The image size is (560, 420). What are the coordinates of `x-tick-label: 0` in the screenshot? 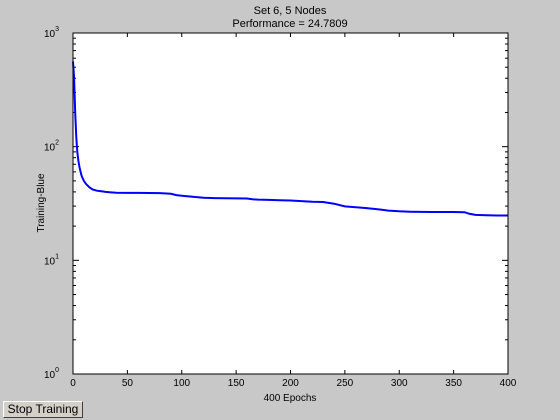 It's located at (73, 383).